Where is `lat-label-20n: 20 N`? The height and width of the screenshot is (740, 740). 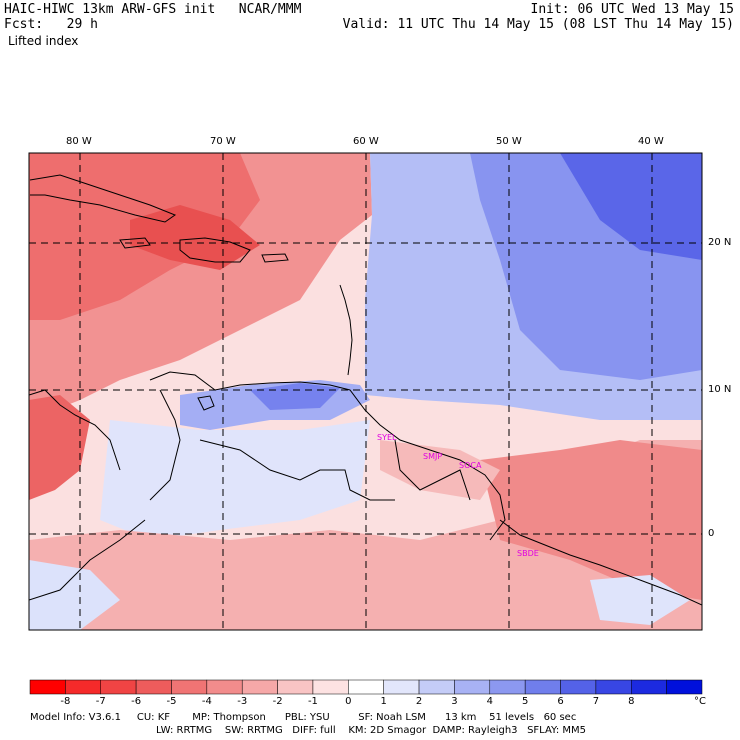 lat-label-20n: 20 N is located at coordinates (720, 242).